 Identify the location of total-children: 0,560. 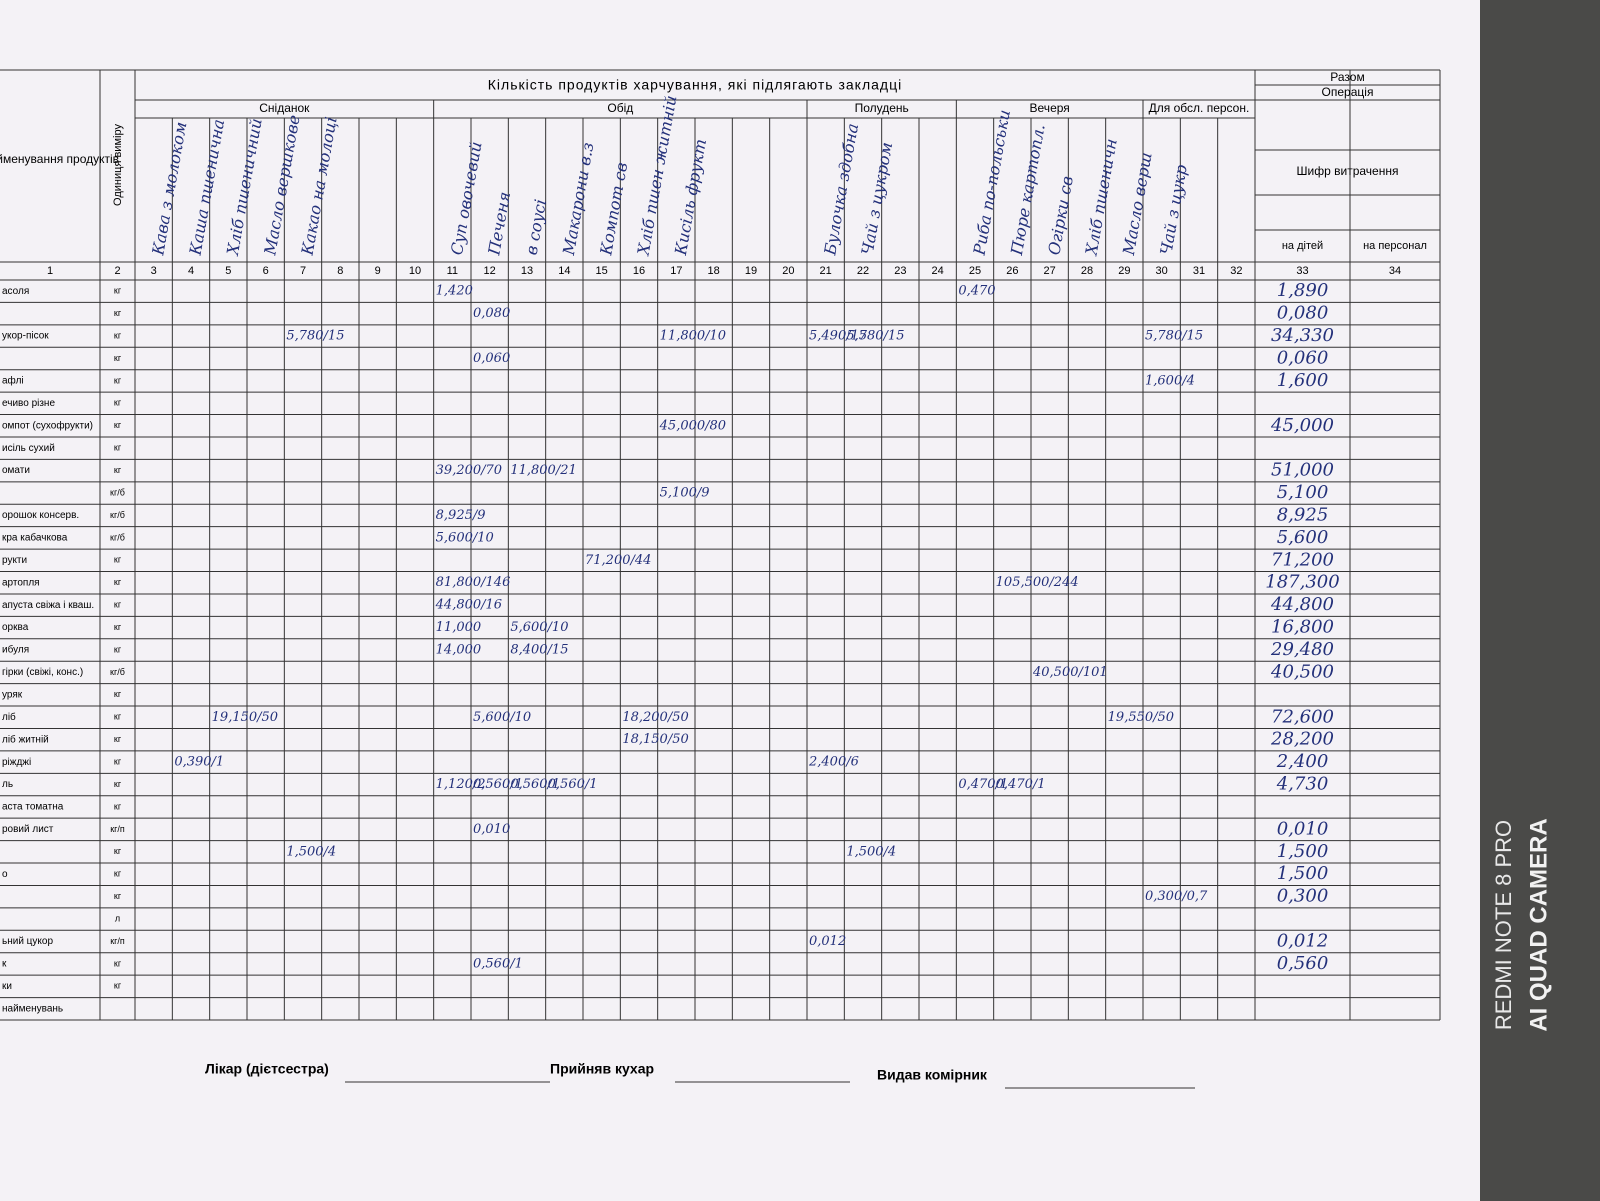
(1303, 963).